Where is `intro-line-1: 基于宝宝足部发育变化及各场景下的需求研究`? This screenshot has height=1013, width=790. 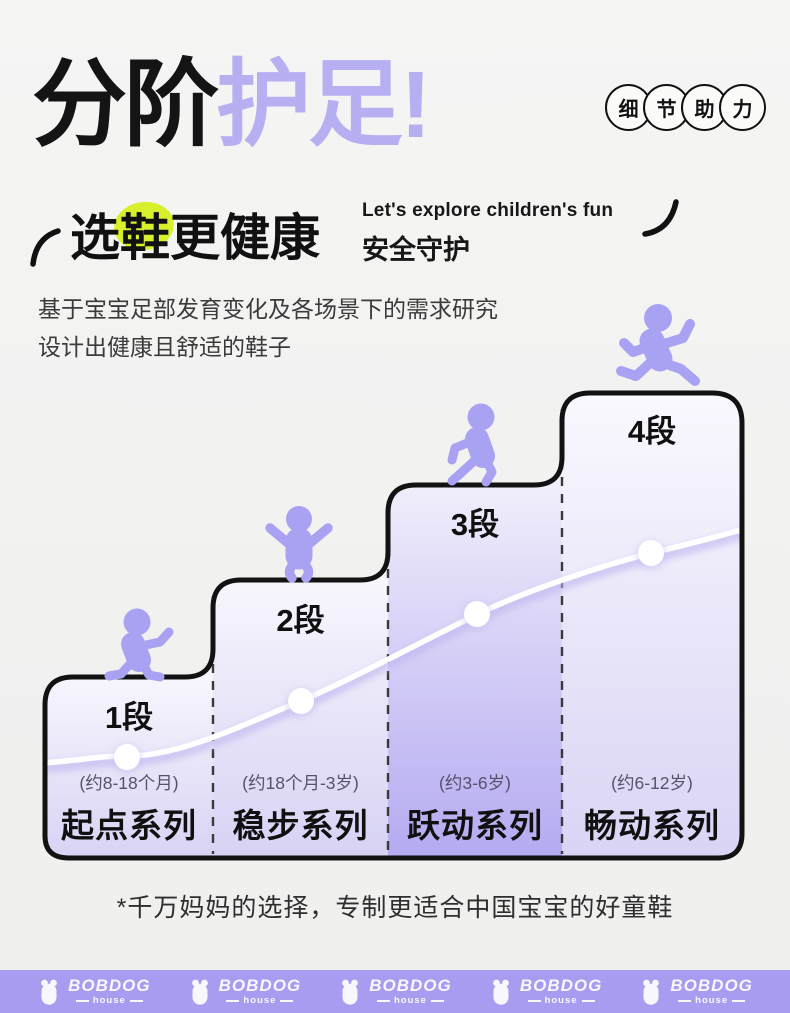 intro-line-1: 基于宝宝足部发育变化及各场景下的需求研究 is located at coordinates (268, 309).